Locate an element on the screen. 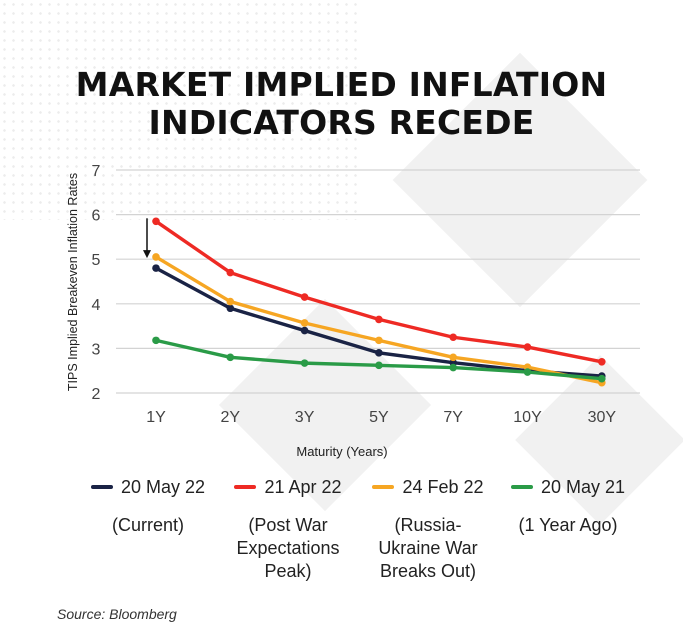 The width and height of the screenshot is (683, 637). annotation-arrow is located at coordinates (147, 238).